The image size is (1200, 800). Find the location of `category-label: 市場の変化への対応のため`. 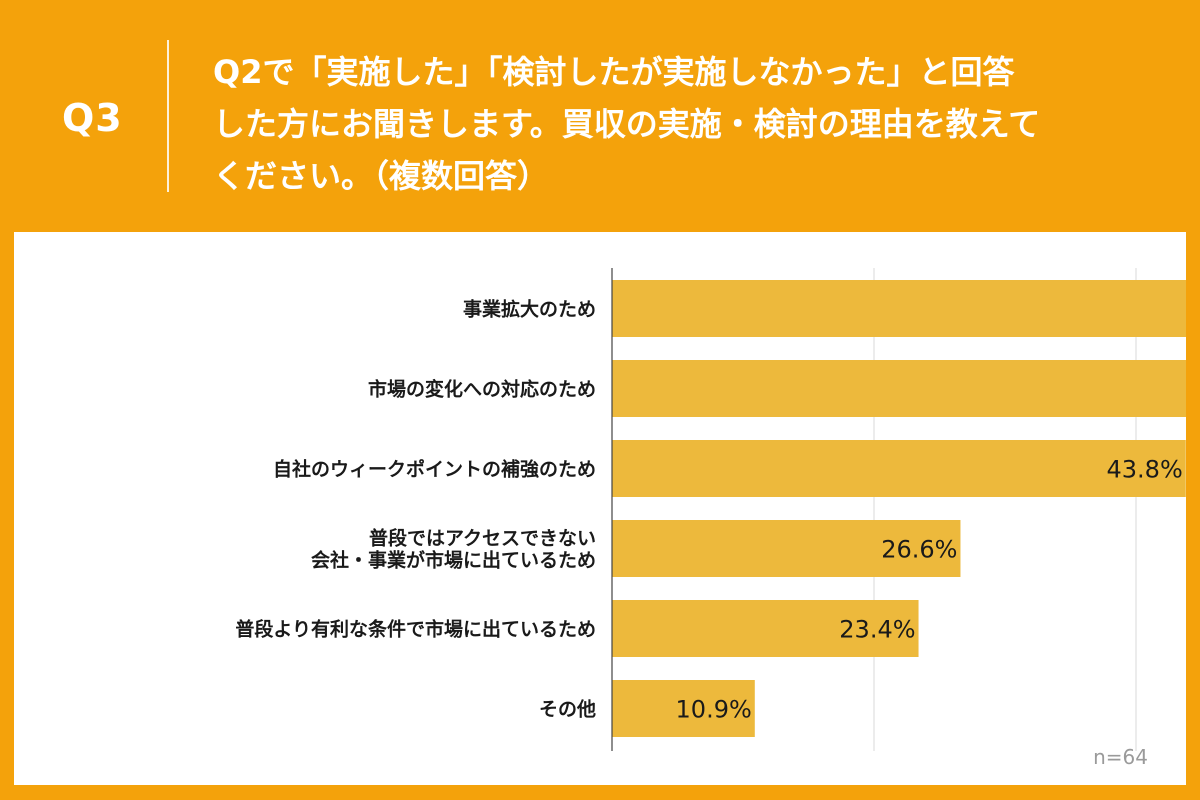

category-label: 市場の変化への対応のため is located at coordinates (482, 389).